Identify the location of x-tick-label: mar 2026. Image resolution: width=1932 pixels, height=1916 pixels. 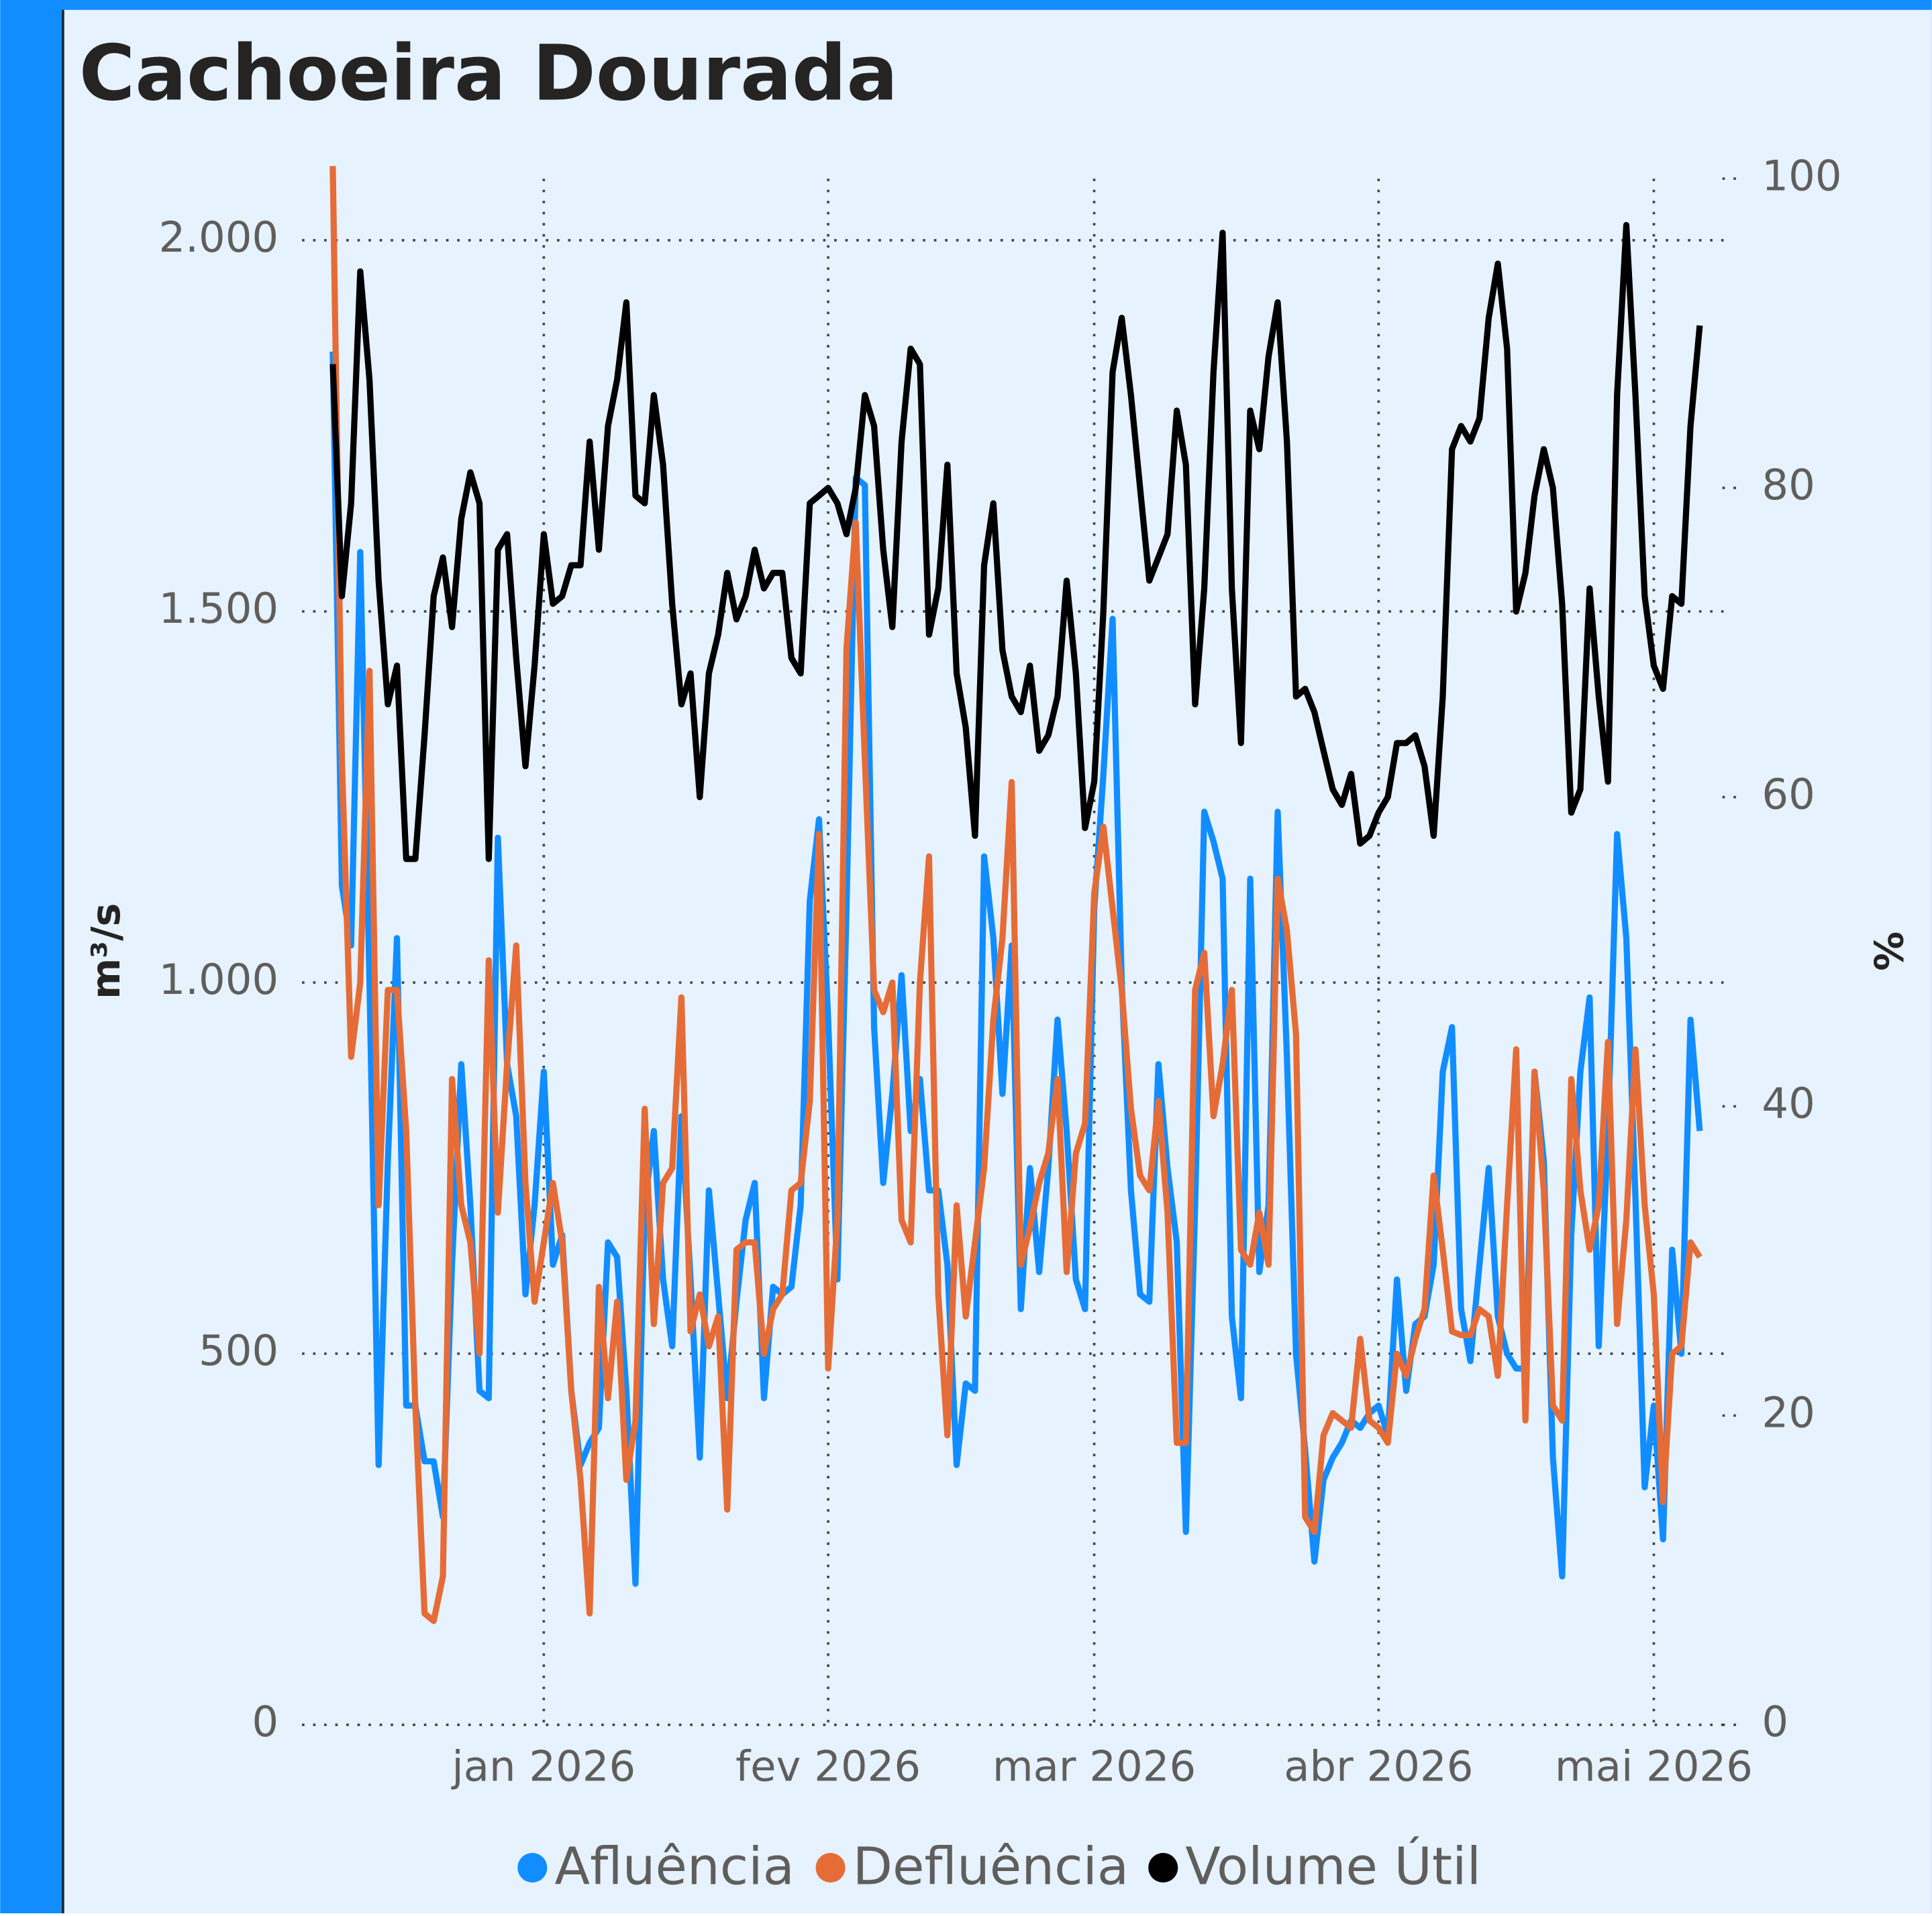
(1095, 1767).